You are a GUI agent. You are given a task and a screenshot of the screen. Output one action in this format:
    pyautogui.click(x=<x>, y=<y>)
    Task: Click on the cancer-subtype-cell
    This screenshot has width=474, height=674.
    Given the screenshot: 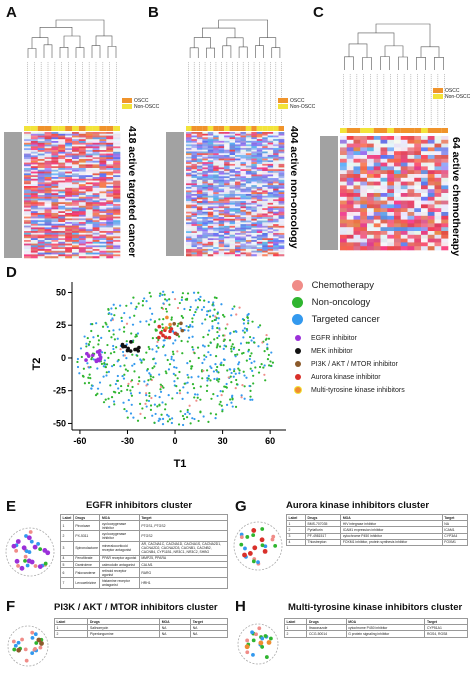 What is the action you would take?
    pyautogui.click(x=34, y=128)
    